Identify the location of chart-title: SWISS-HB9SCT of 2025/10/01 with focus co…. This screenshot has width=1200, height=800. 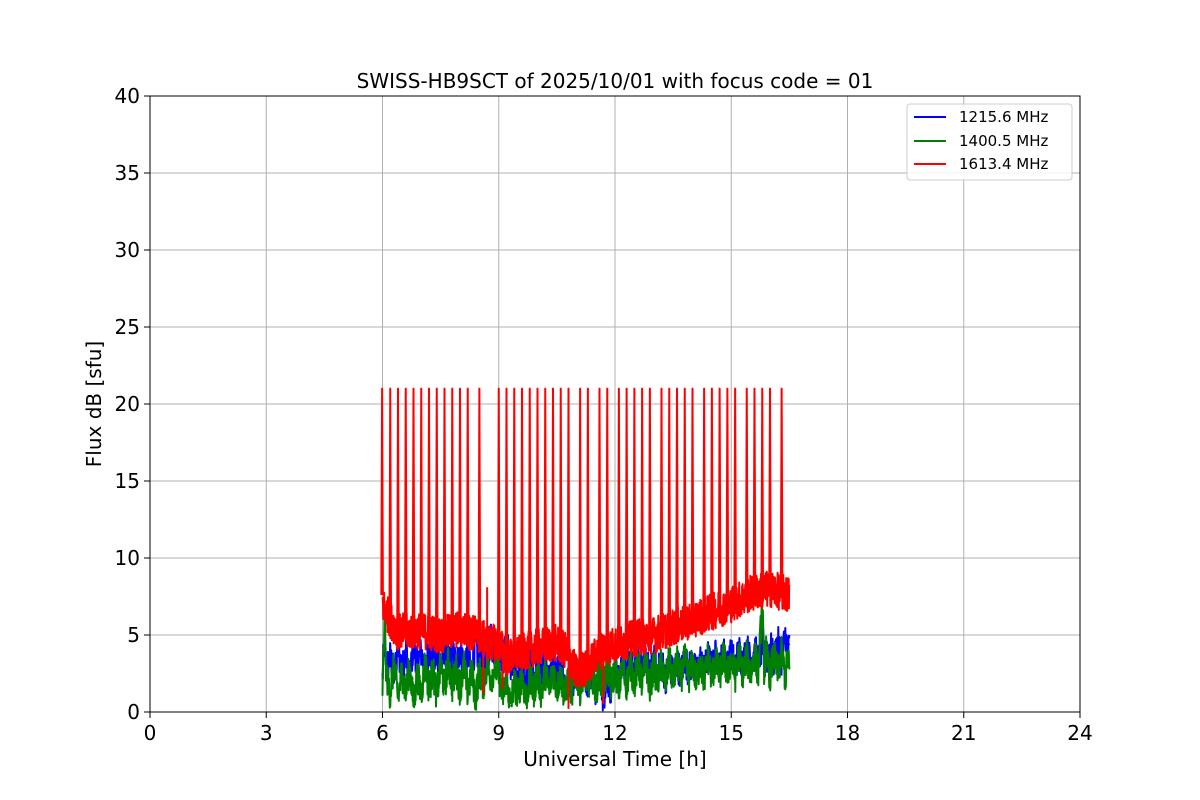
(615, 81).